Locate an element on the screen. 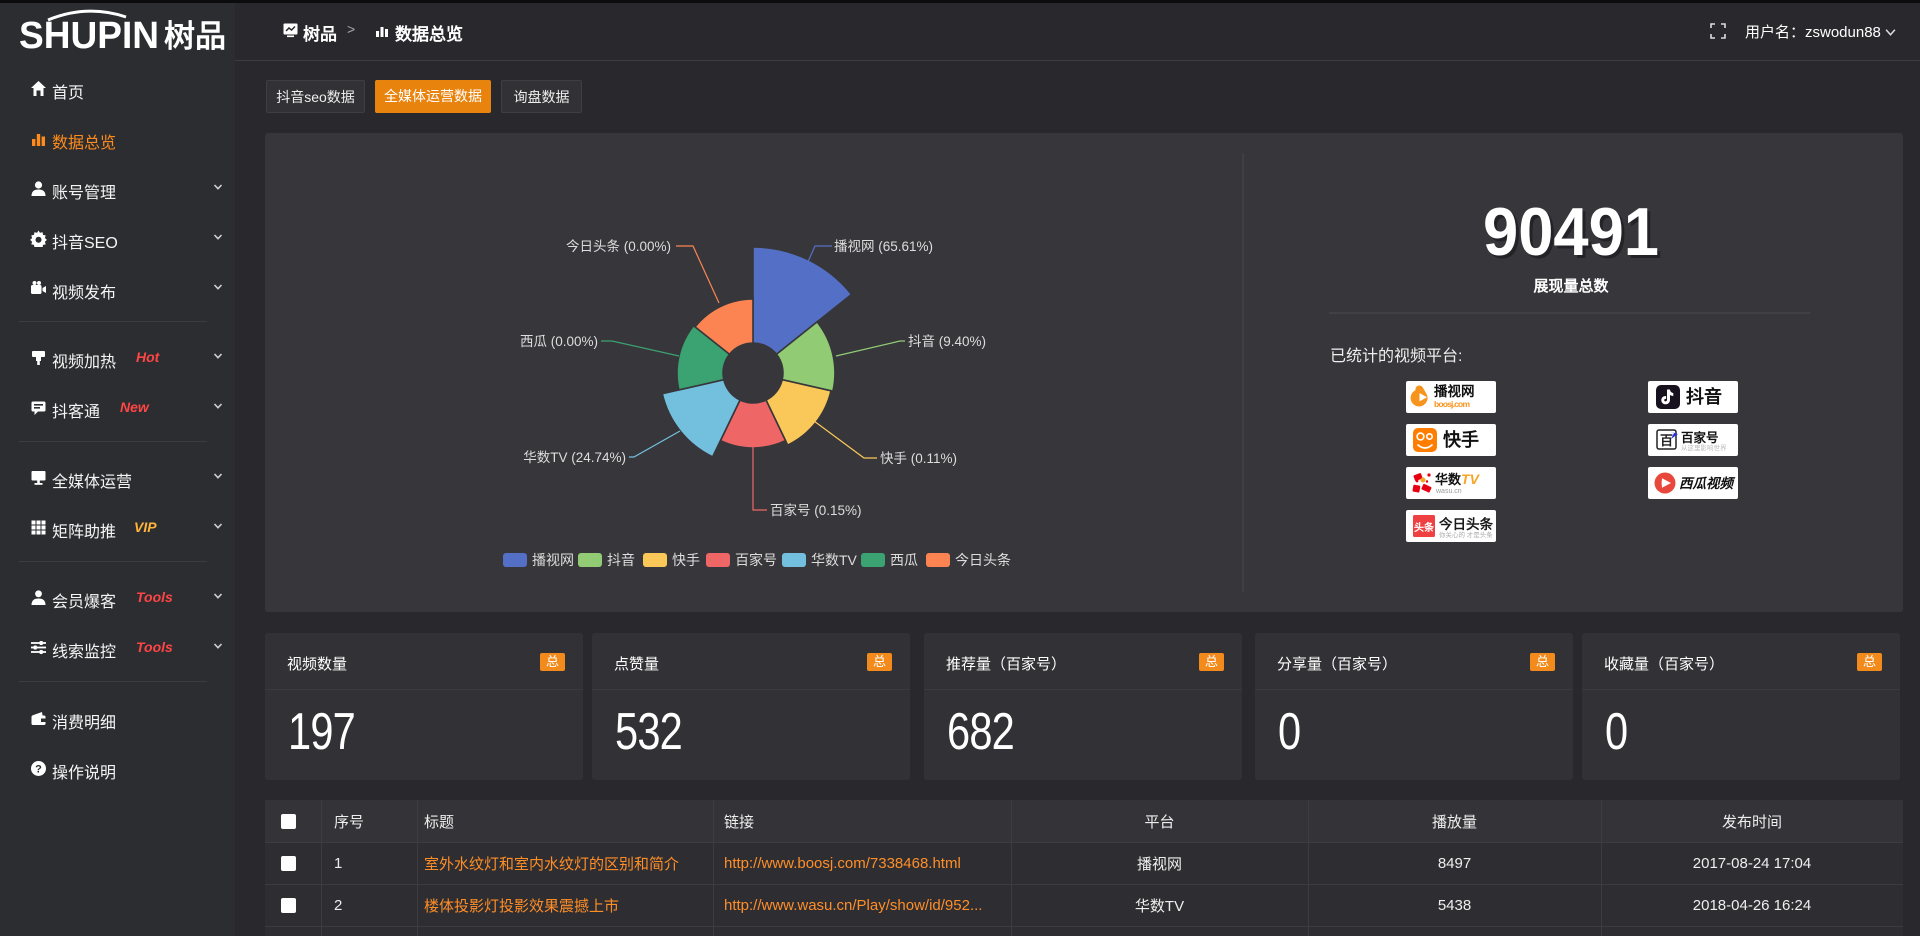 The width and height of the screenshot is (1920, 936). svg-text: 百 is located at coordinates (1666, 440).